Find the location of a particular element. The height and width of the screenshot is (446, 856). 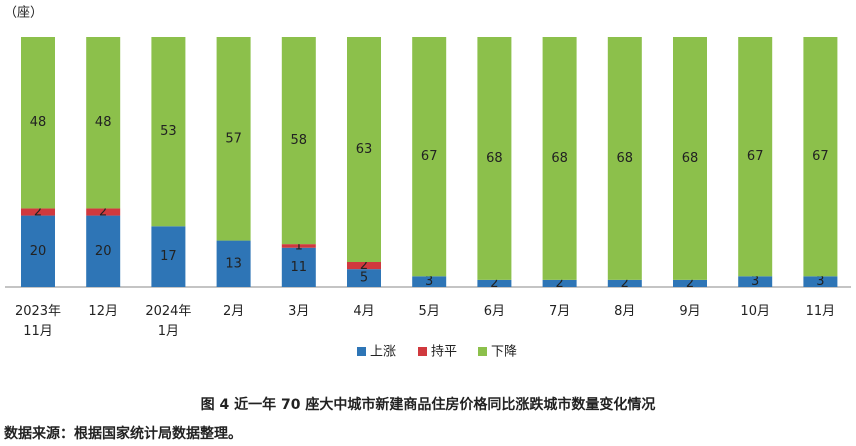

x-tick-label: 5月 is located at coordinates (429, 311).